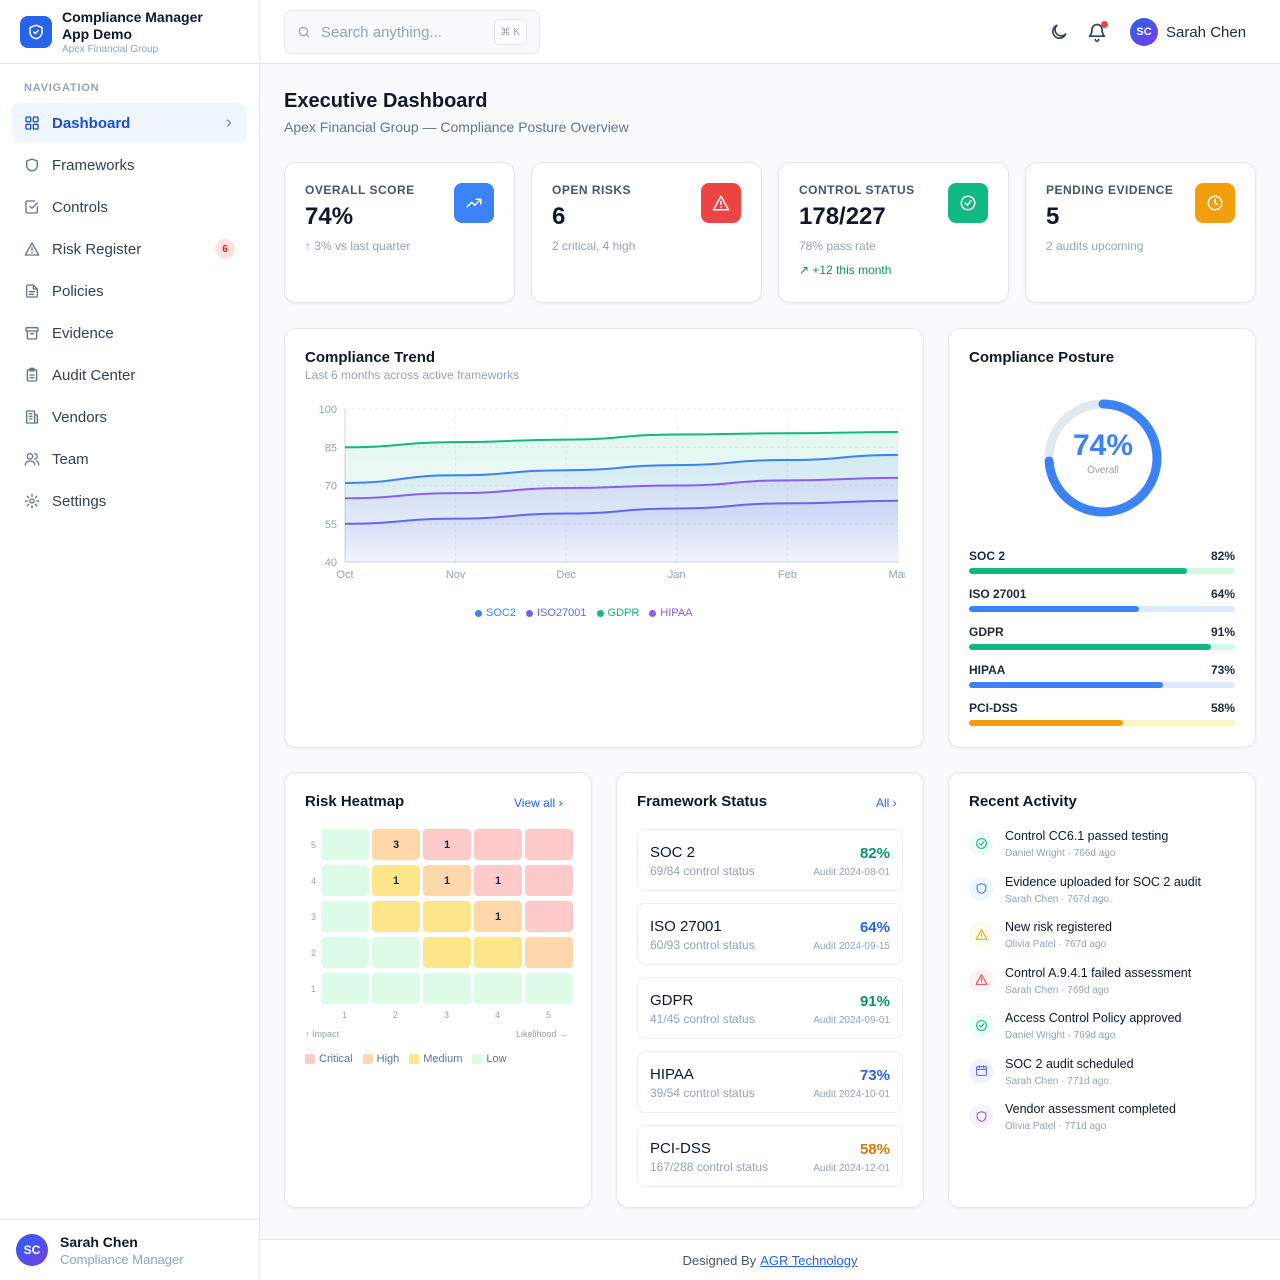 The image size is (1280, 1280). Describe the element at coordinates (129, 291) in the screenshot. I see `sidebar-item-policies: Policies` at that location.